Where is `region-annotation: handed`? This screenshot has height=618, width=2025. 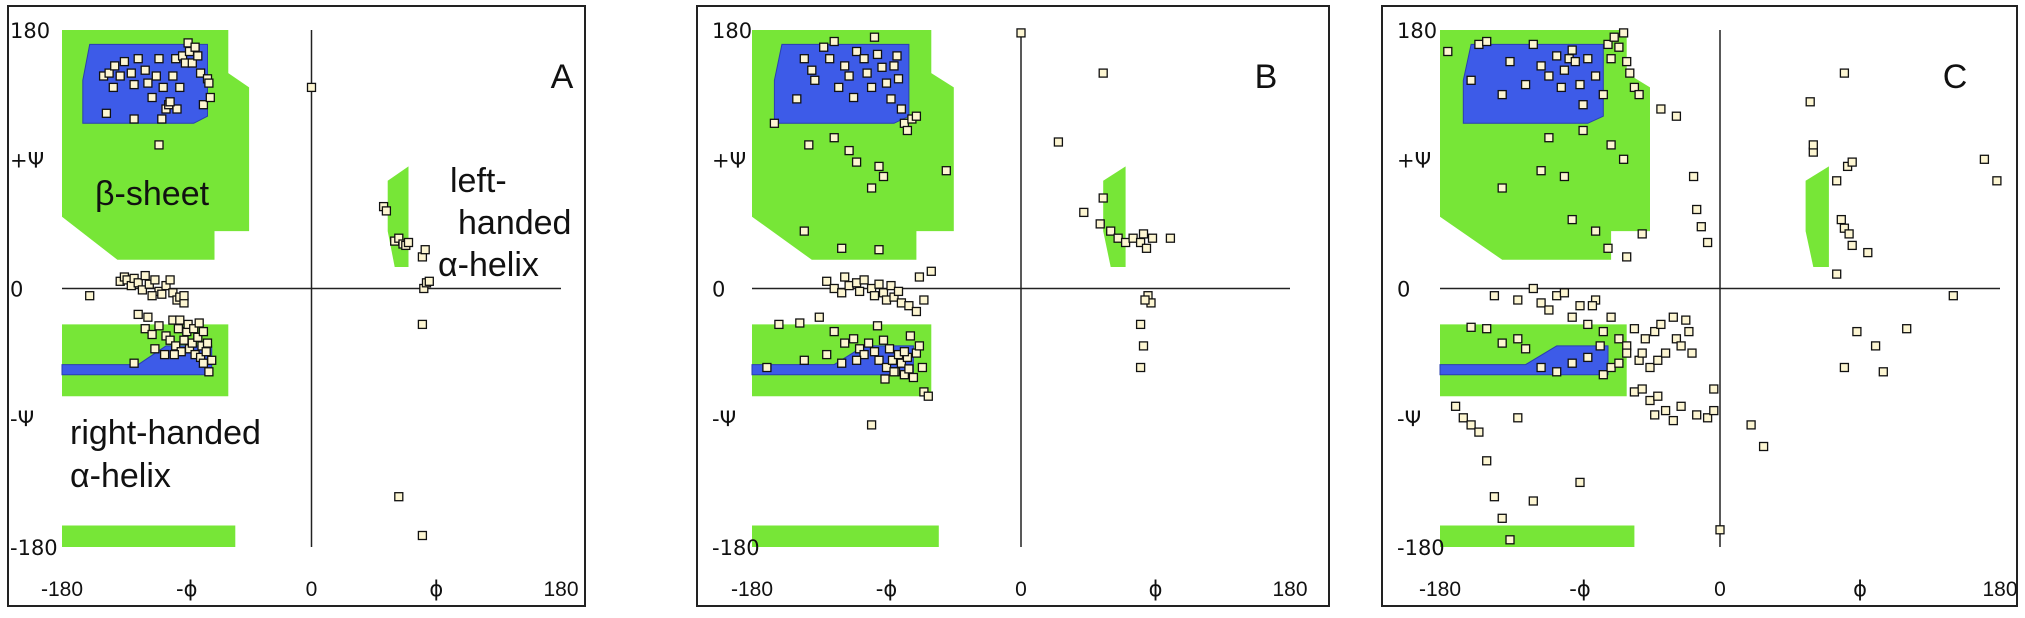 region-annotation: handed is located at coordinates (514, 223).